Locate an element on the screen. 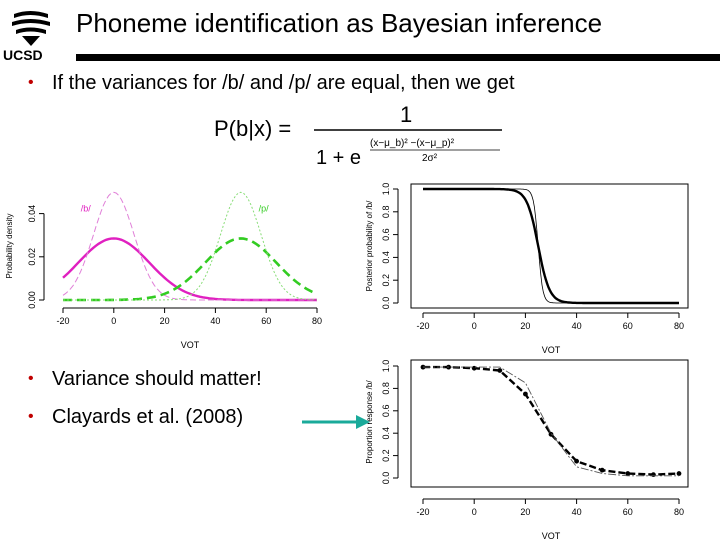 This screenshot has height=540, width=720. logo-text: UCSD is located at coordinates (23, 55).